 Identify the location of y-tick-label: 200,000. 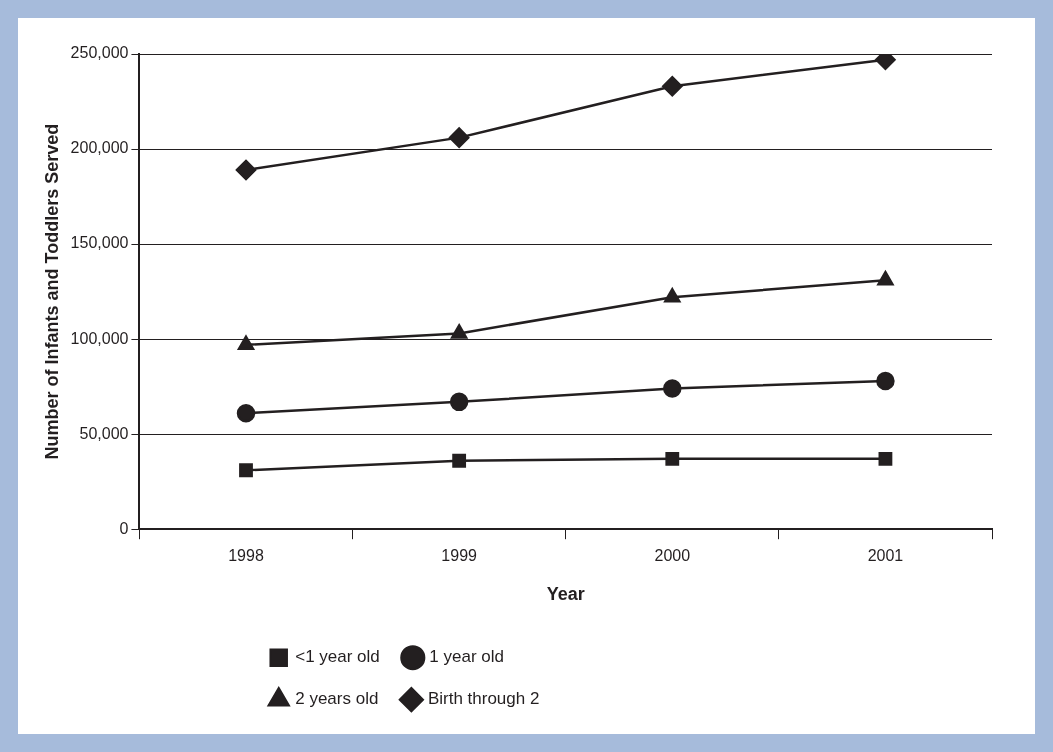
(99, 148).